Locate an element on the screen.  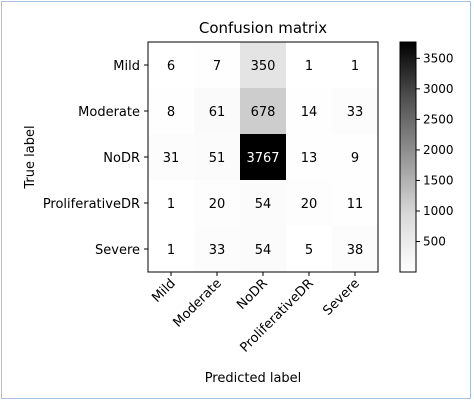
colorbar-tick-label: 2000 is located at coordinates (438, 150).